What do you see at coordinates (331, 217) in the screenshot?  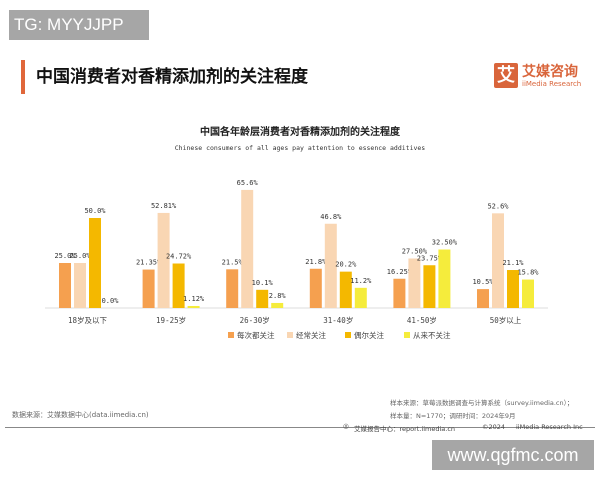 I see `data-label: 46.8%` at bounding box center [331, 217].